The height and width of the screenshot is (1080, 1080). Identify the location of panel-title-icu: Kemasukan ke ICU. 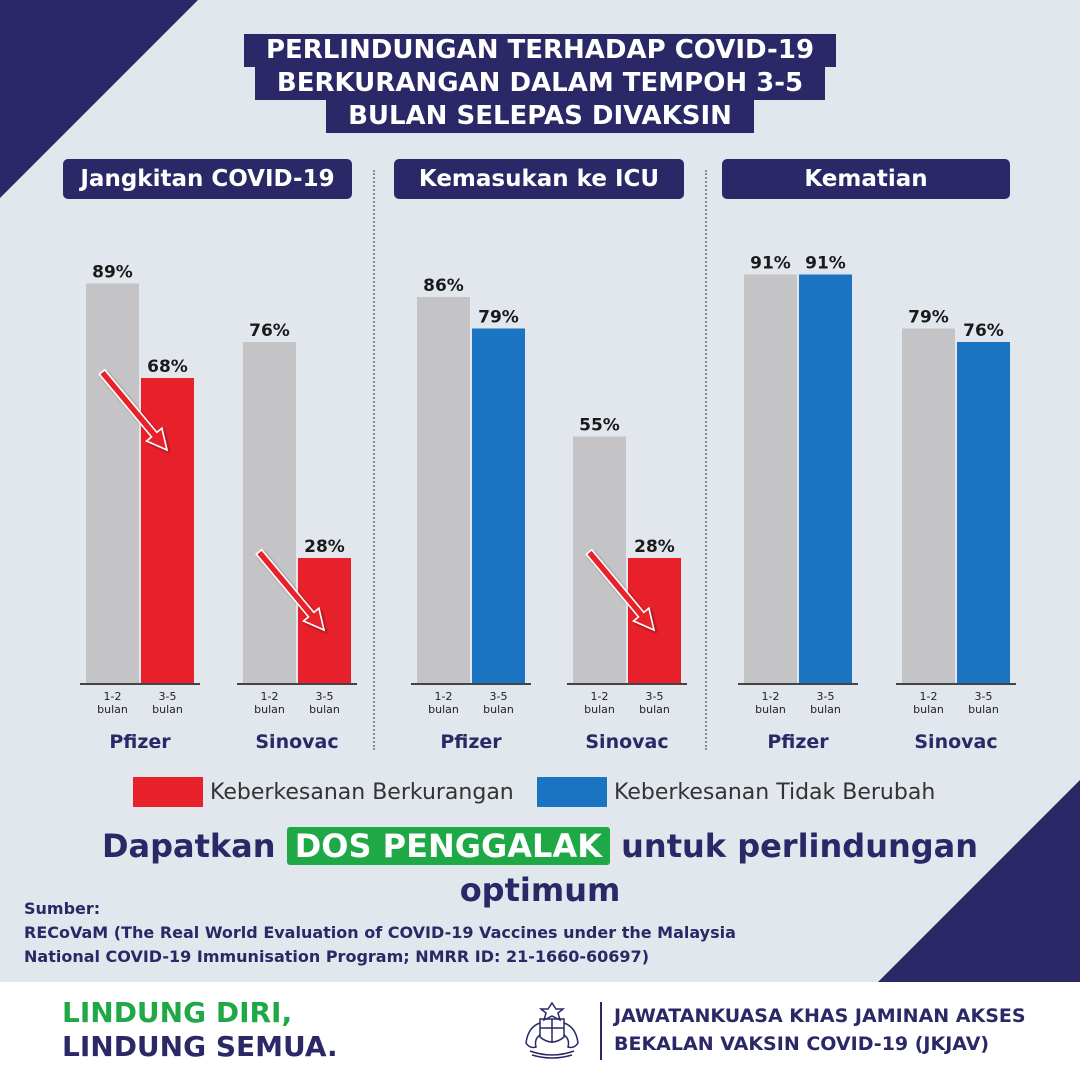
(539, 179).